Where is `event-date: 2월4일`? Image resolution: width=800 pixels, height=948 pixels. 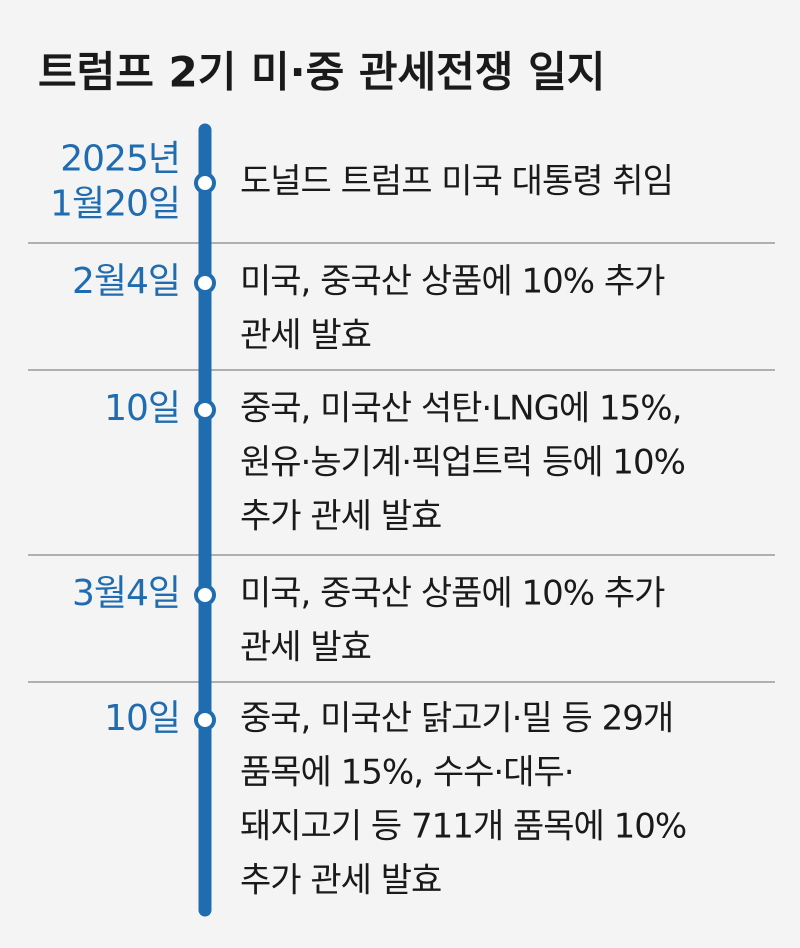
event-date: 2월4일 is located at coordinates (126, 281).